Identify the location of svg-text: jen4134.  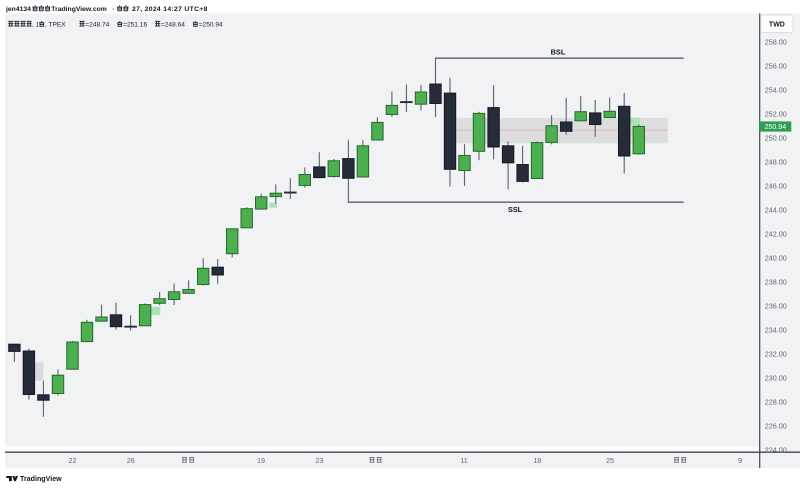
(18, 9).